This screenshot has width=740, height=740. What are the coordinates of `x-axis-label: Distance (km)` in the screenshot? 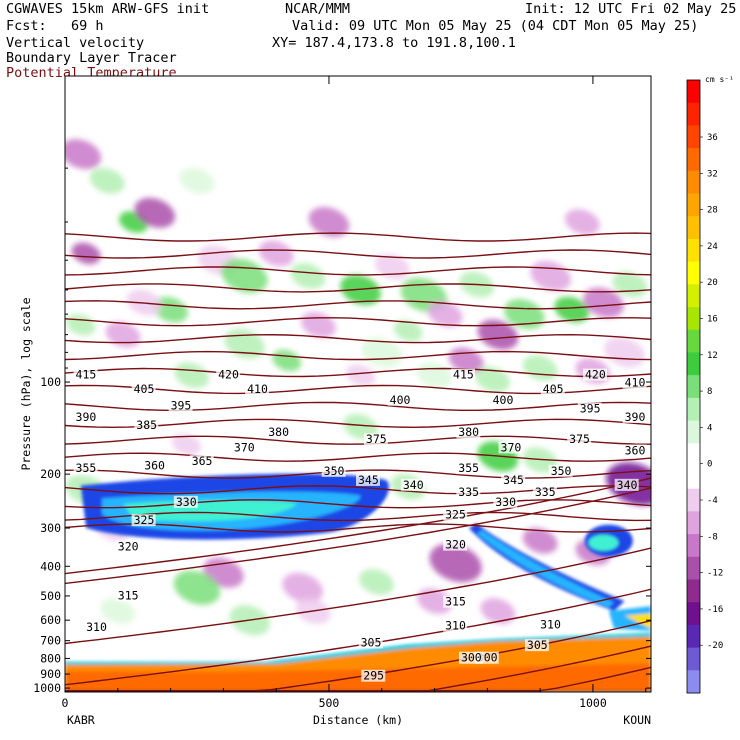 It's located at (358, 720).